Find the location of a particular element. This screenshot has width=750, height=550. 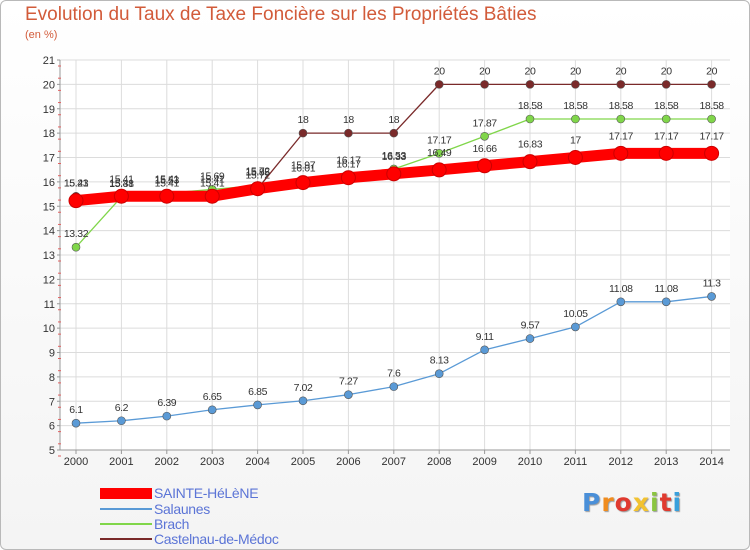

y-tick-label: 20 is located at coordinates (49, 85).